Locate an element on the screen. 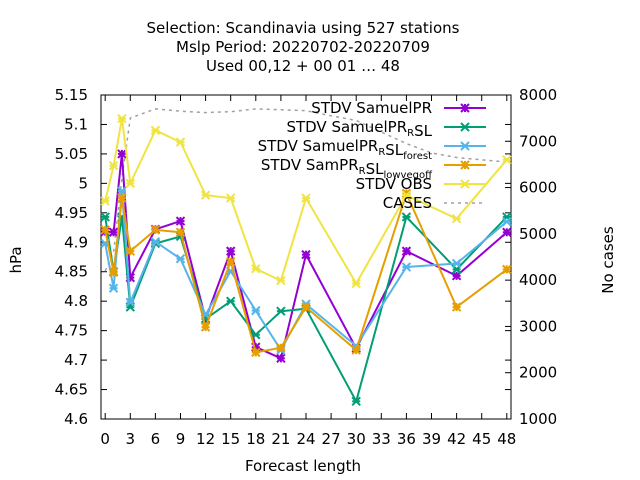 Image resolution: width=640 pixels, height=480 pixels. x-tick-label: 48 is located at coordinates (506, 439).